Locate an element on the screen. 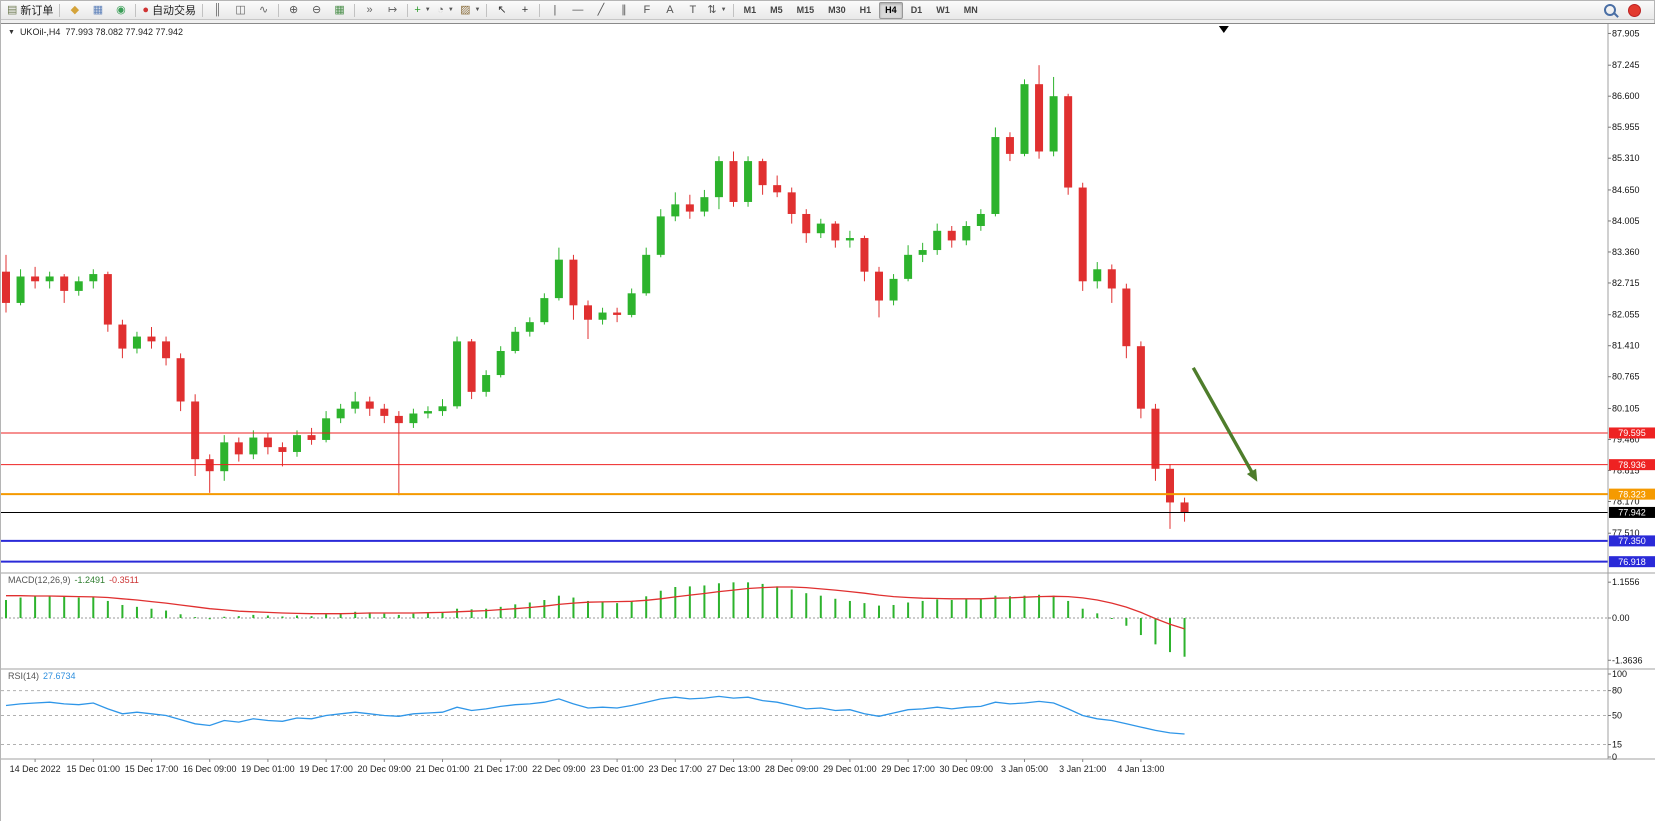 This screenshot has height=821, width=1655. auto-trading-button: ● 自动交易 is located at coordinates (169, 10).